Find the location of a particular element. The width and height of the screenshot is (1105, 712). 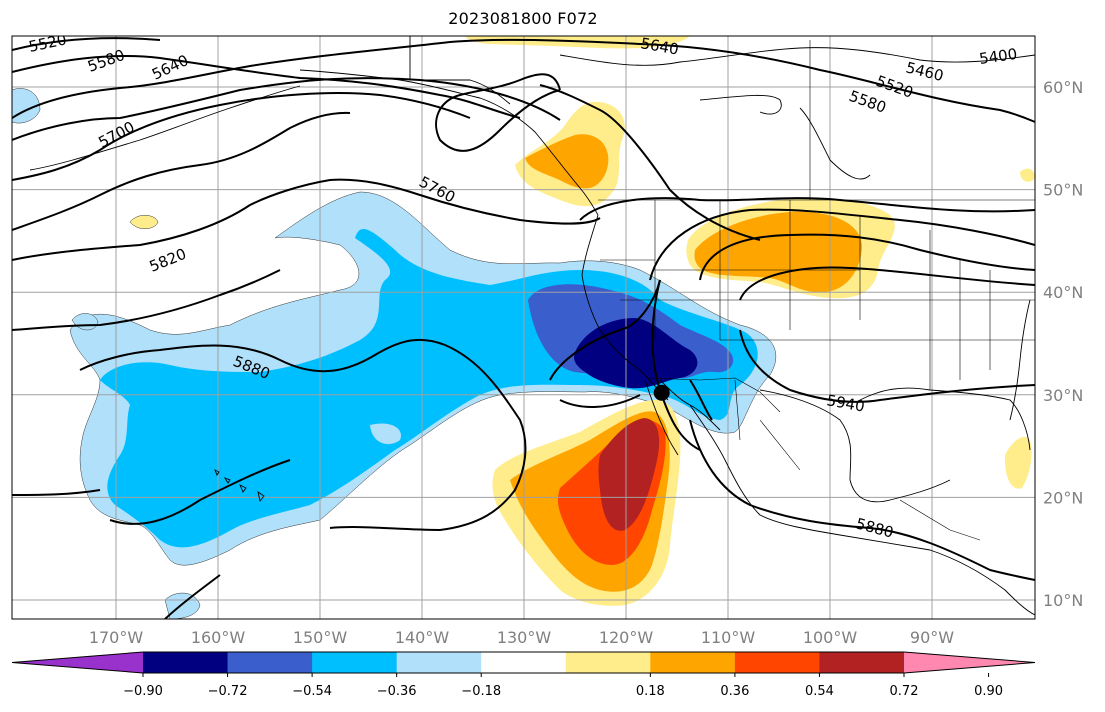

latitude-labels: 60°N 50°N 40°N 30°N 20°N 10°N is located at coordinates (1063, 344).